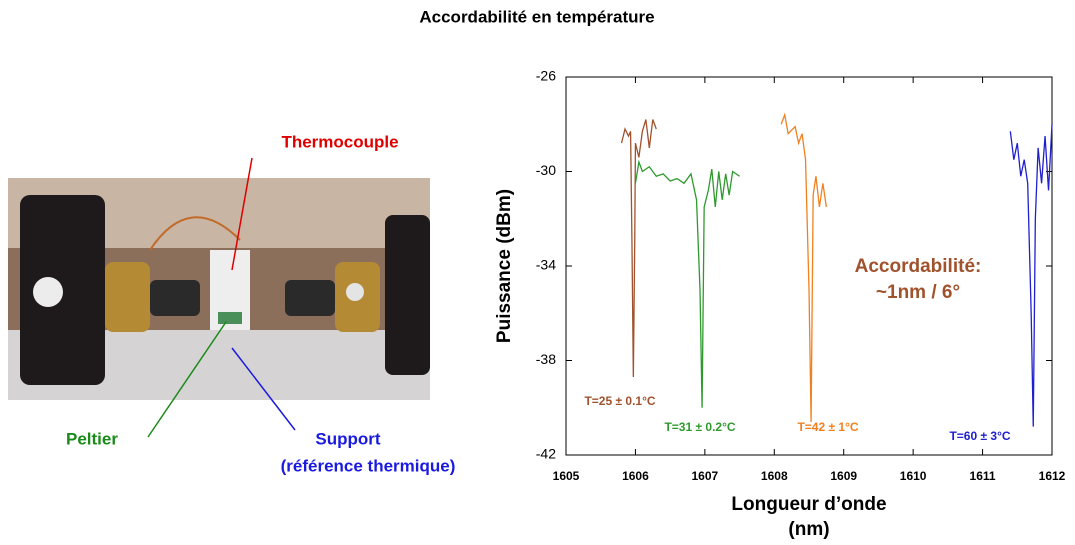 This screenshot has width=1075, height=545. Describe the element at coordinates (1052, 476) in the screenshot. I see `x-tick-label: 1612` at that location.